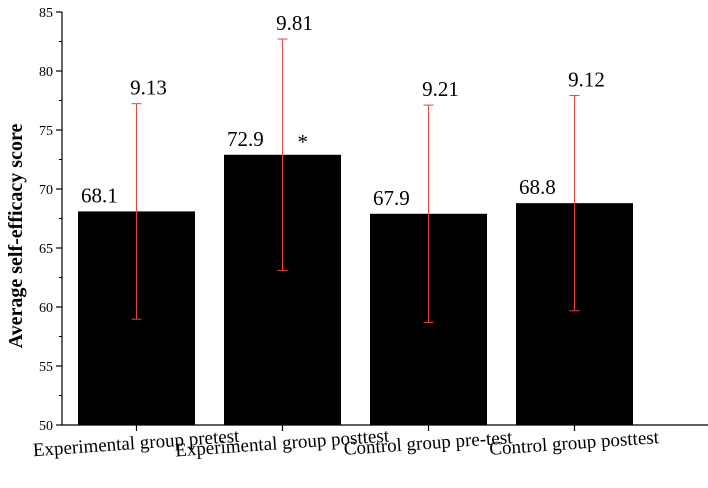  I want to click on significance-marker: *, so click(303, 142).